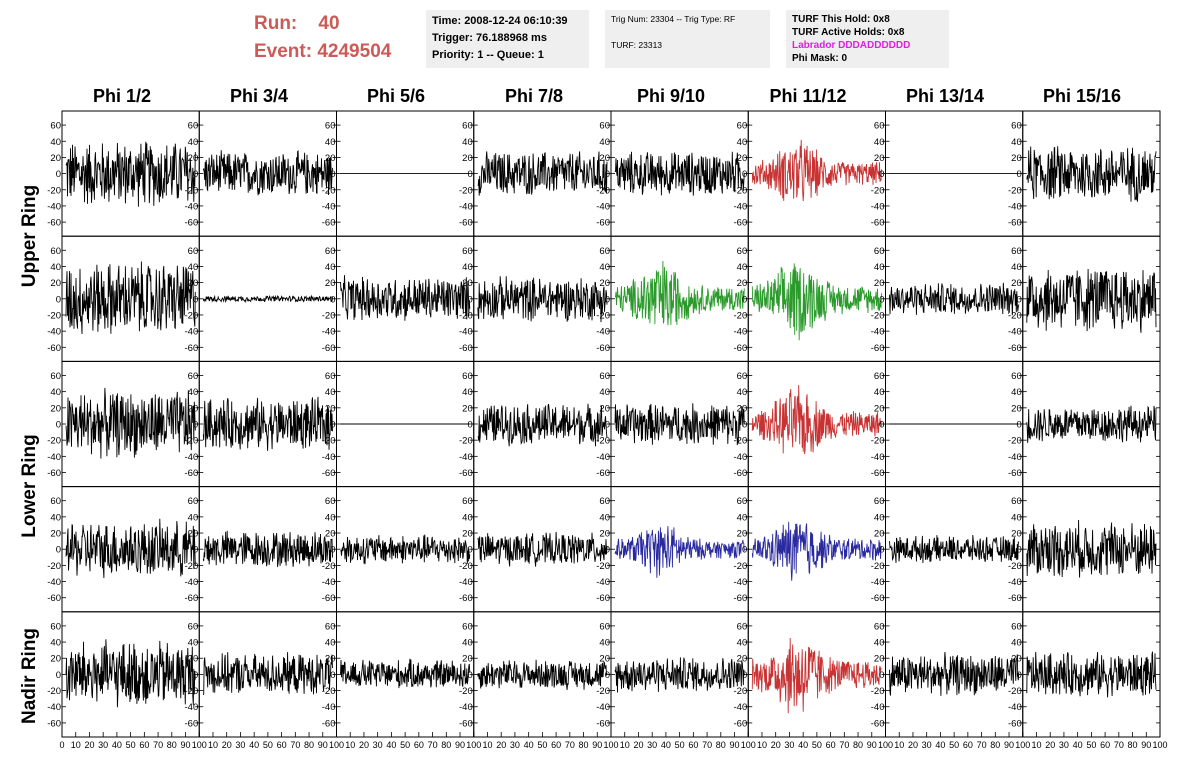 The width and height of the screenshot is (1196, 776). What do you see at coordinates (329, 23) in the screenshot?
I see `run-value: 40` at bounding box center [329, 23].